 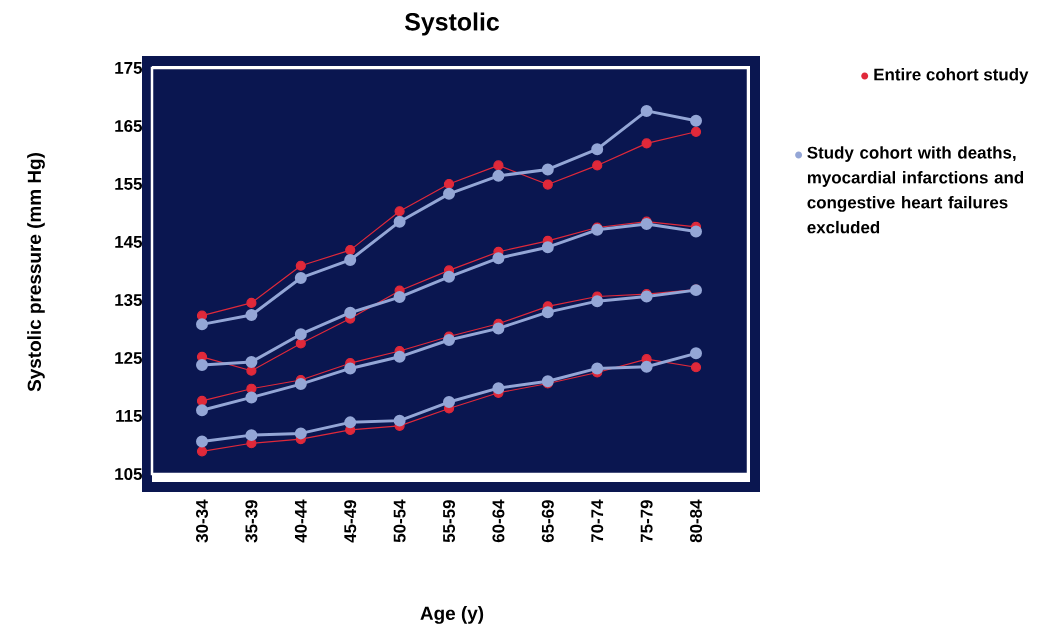 What do you see at coordinates (300, 521) in the screenshot?
I see `x-tick-label: 40-44` at bounding box center [300, 521].